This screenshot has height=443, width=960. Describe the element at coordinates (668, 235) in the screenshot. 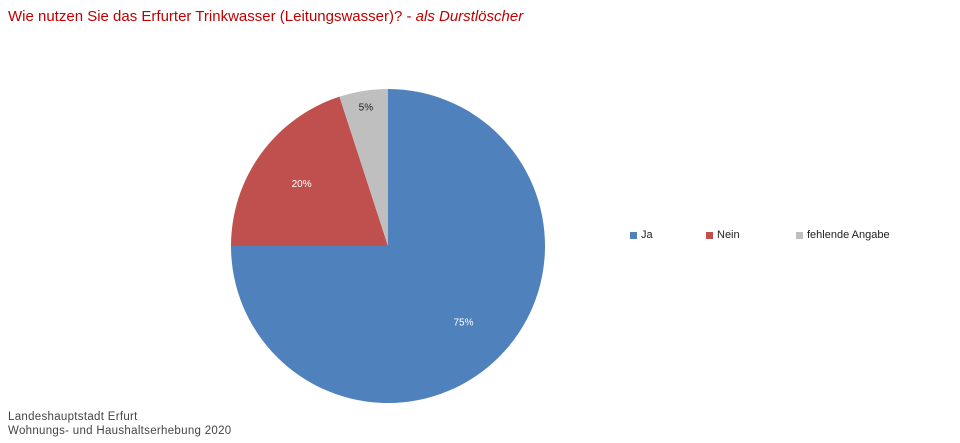

I see `legend-item-ja: Ja` at that location.